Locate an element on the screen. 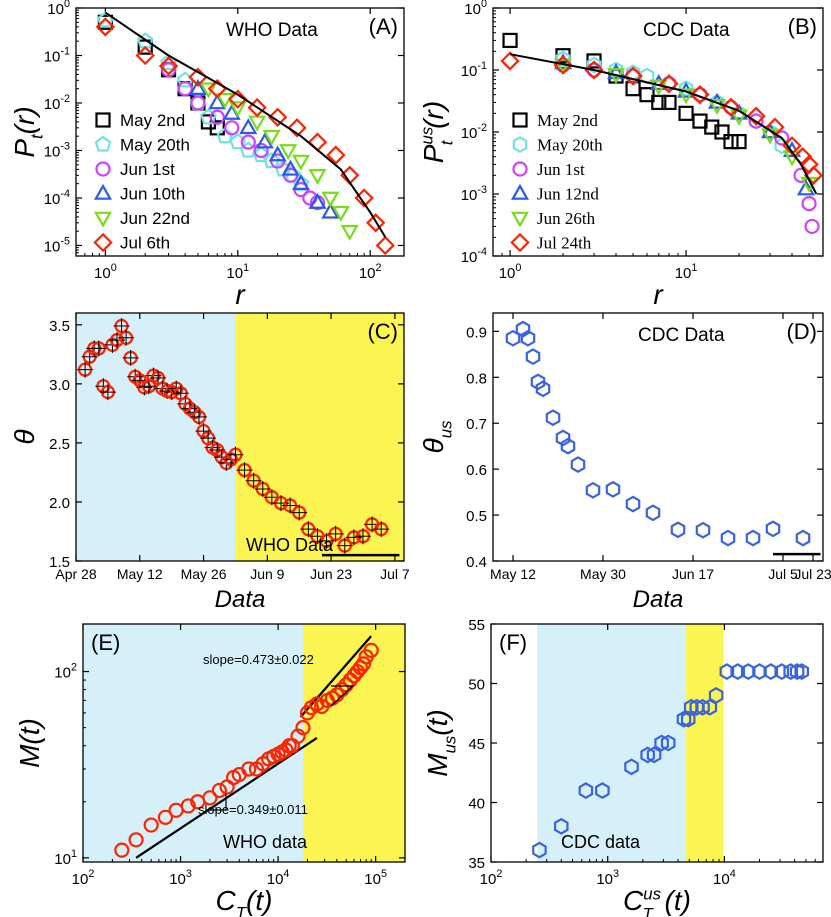 This screenshot has height=917, width=831. tick-exponent: 3 is located at coordinates (616, 874).